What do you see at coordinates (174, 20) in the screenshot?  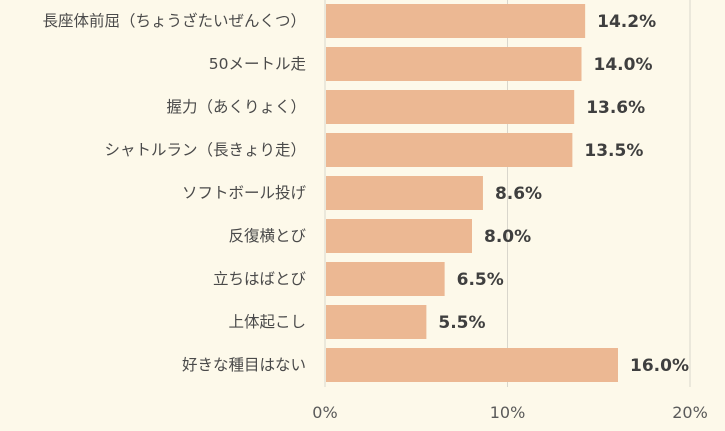 I see `category-label: 長座体前屈（ちょうざたいぜんくつ）` at bounding box center [174, 20].